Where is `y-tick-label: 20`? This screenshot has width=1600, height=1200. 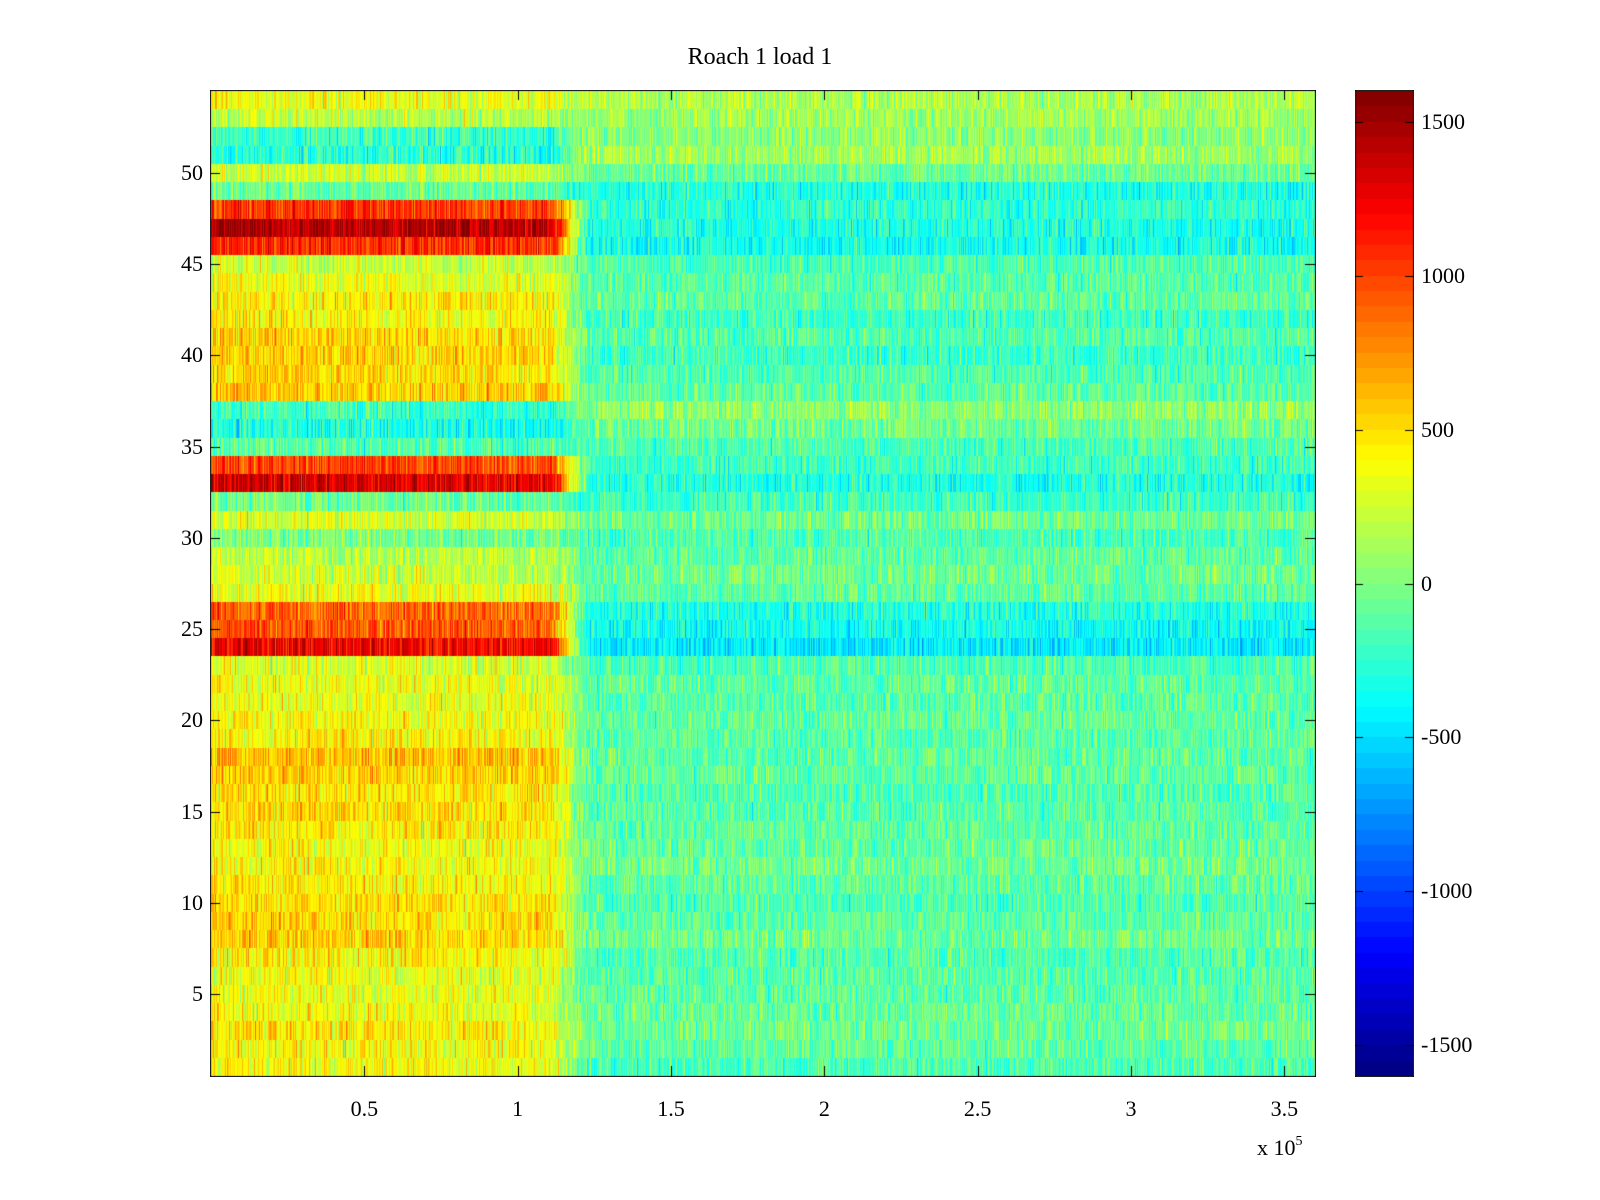
y-tick-label: 20 is located at coordinates (192, 720).